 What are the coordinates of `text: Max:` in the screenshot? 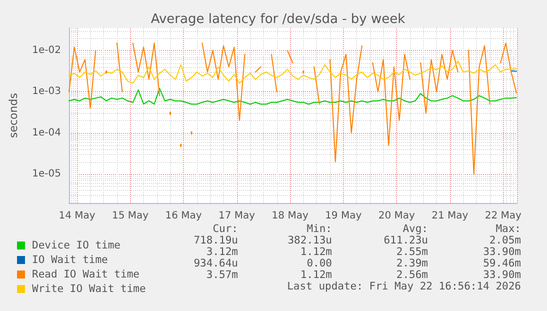 It's located at (508, 229).